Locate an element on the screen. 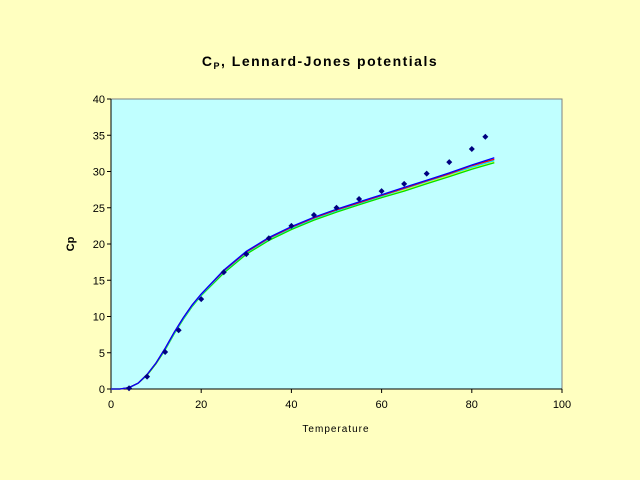  x-tick-label: 80 is located at coordinates (472, 405).